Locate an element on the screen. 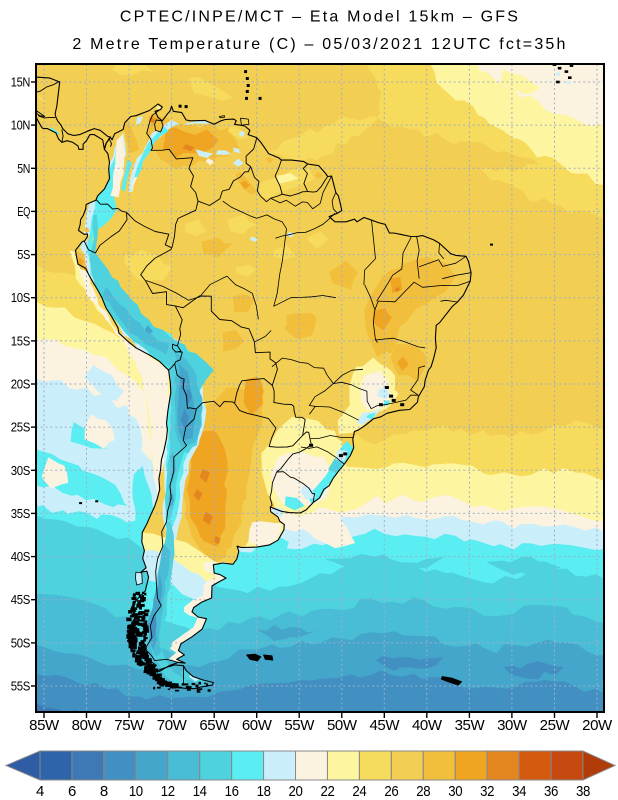 The height and width of the screenshot is (800, 618). svg-text: 10S is located at coordinates (20, 298).